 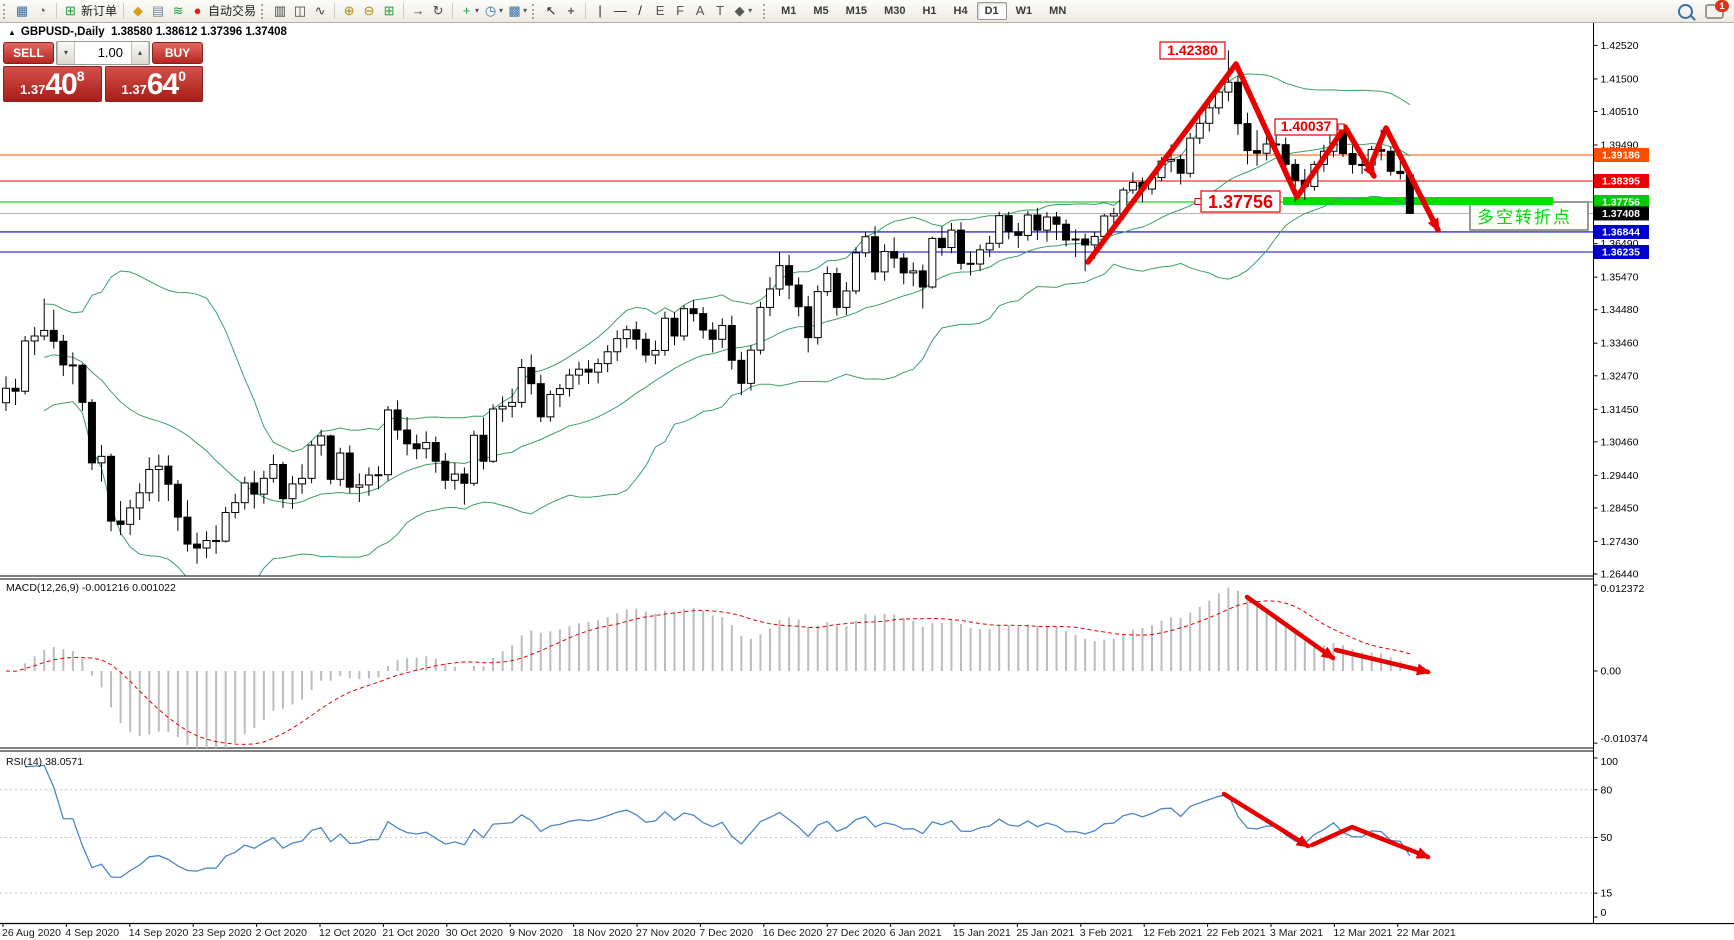 I want to click on arrows-button: ◆ ▾, so click(x=742, y=11).